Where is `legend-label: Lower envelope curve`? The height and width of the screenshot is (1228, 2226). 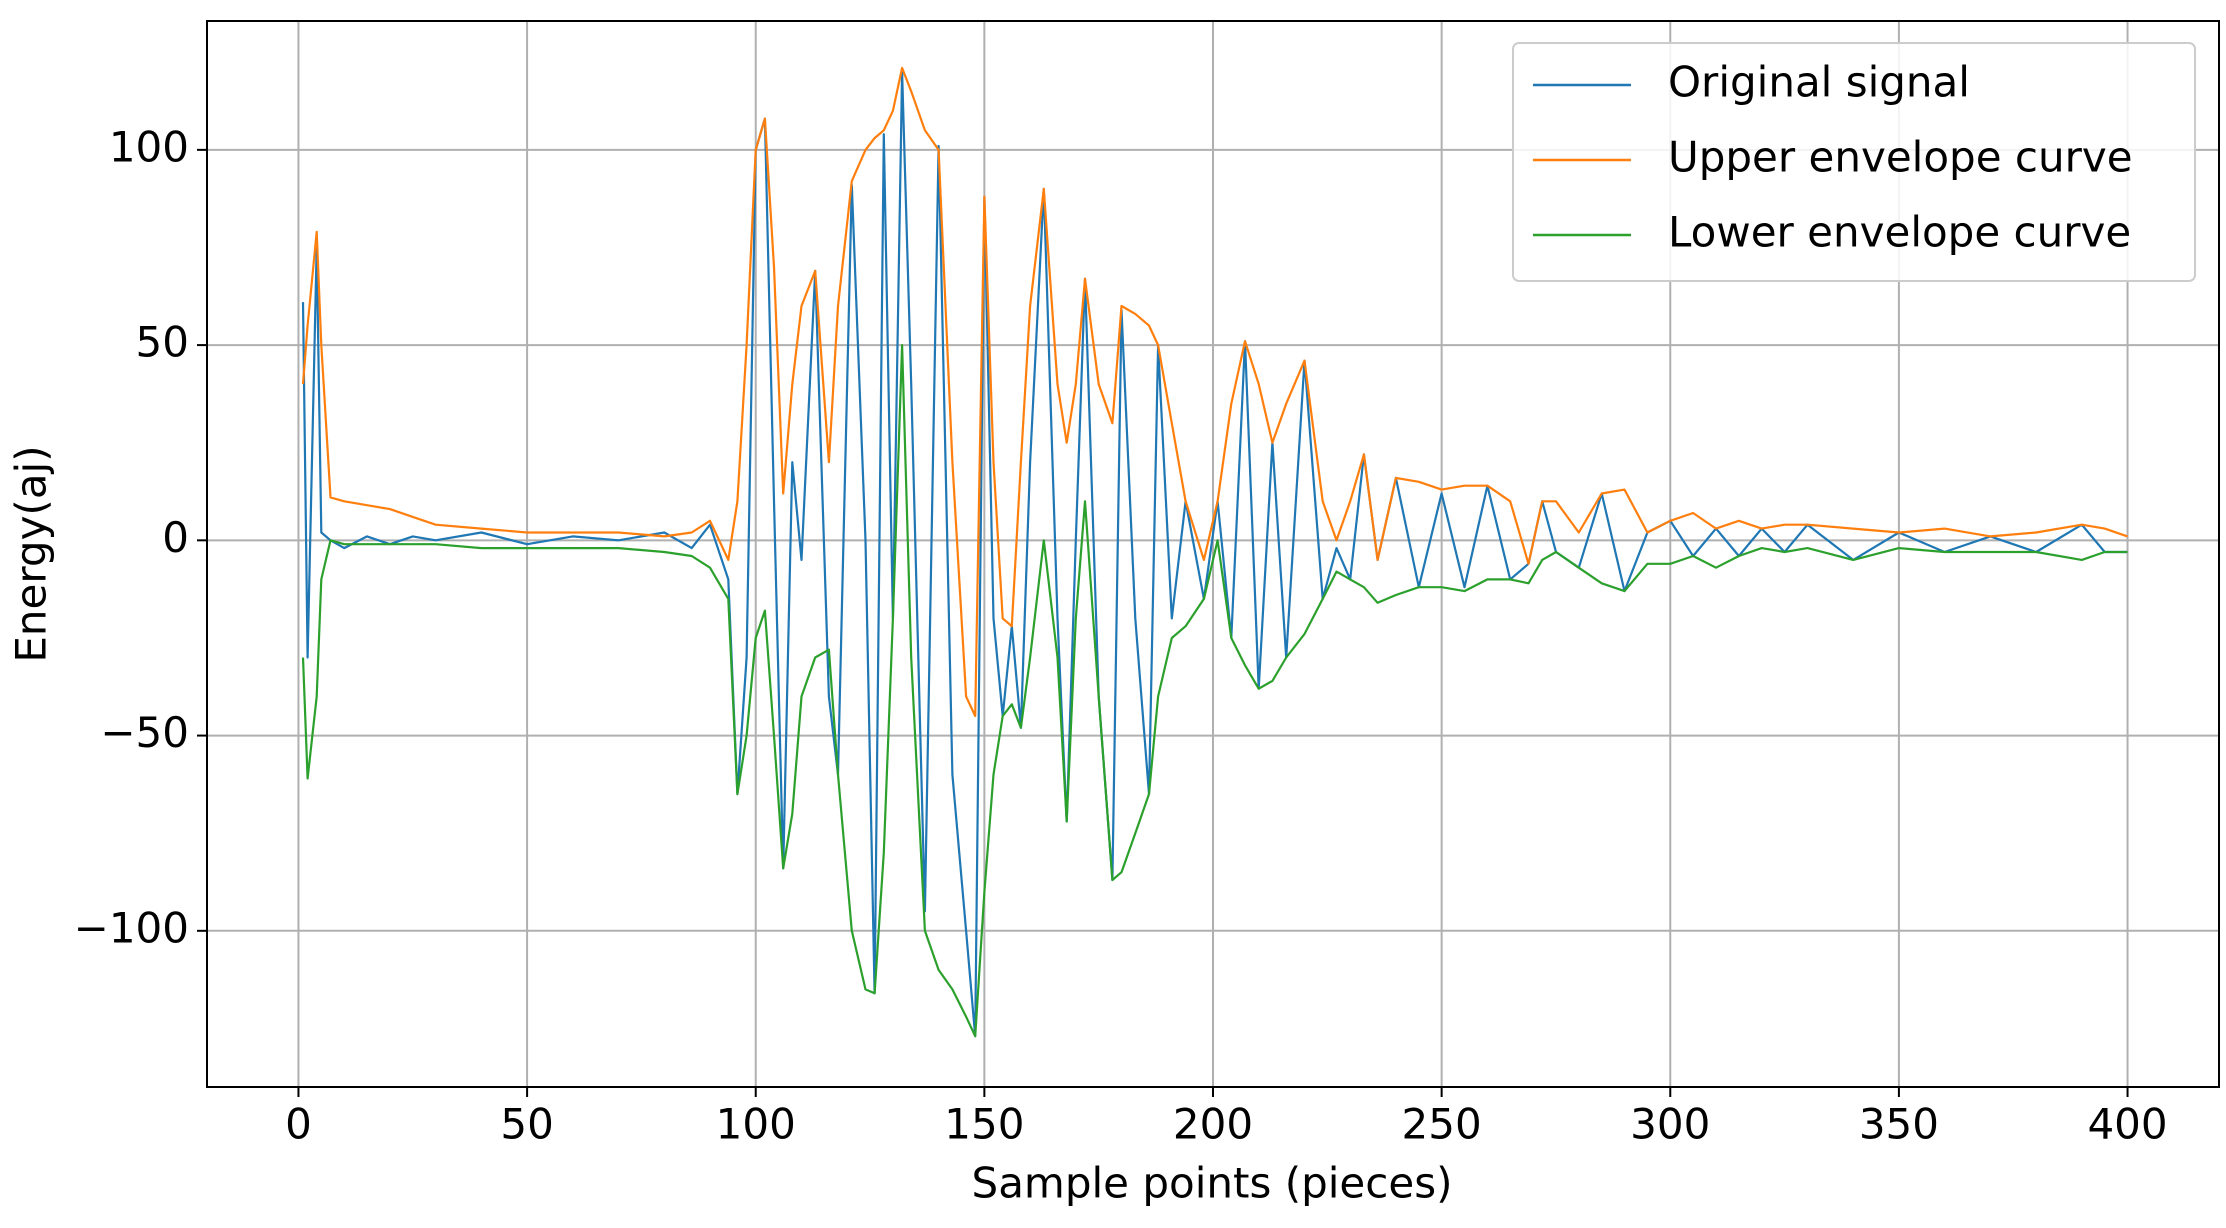 legend-label: Lower envelope curve is located at coordinates (1899, 232).